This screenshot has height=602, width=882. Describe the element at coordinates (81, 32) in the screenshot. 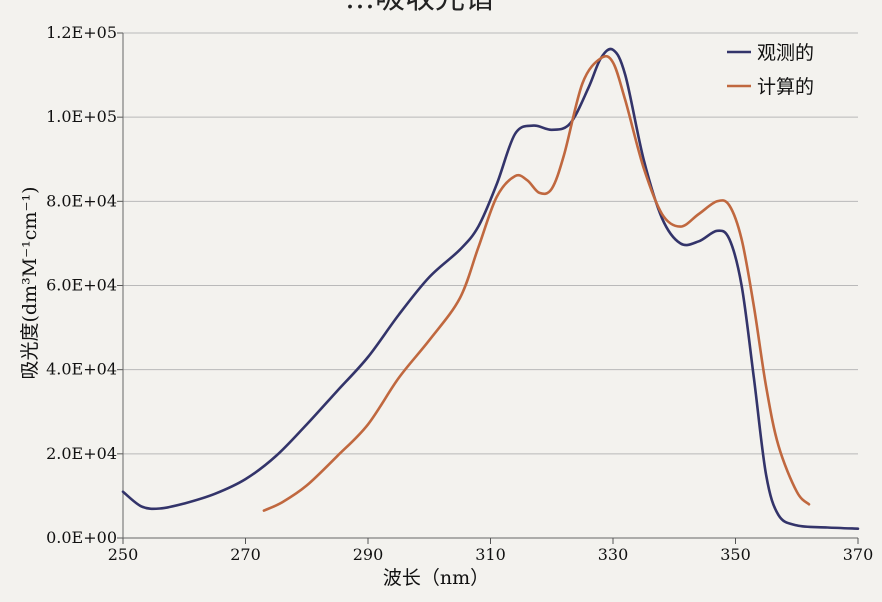

I see `y-tick-label: 1.2E+05` at that location.